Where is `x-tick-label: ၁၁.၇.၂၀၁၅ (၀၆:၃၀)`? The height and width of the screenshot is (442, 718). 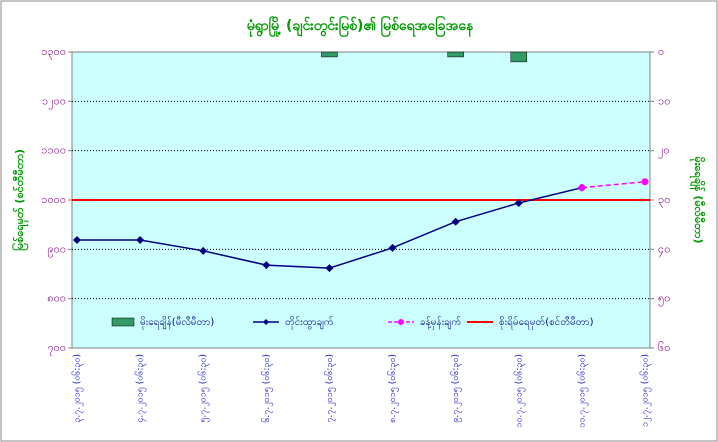 x-tick-label: ၁၁.၇.၂၀၁၅ (၀၆:၃၀) is located at coordinates (582, 391).